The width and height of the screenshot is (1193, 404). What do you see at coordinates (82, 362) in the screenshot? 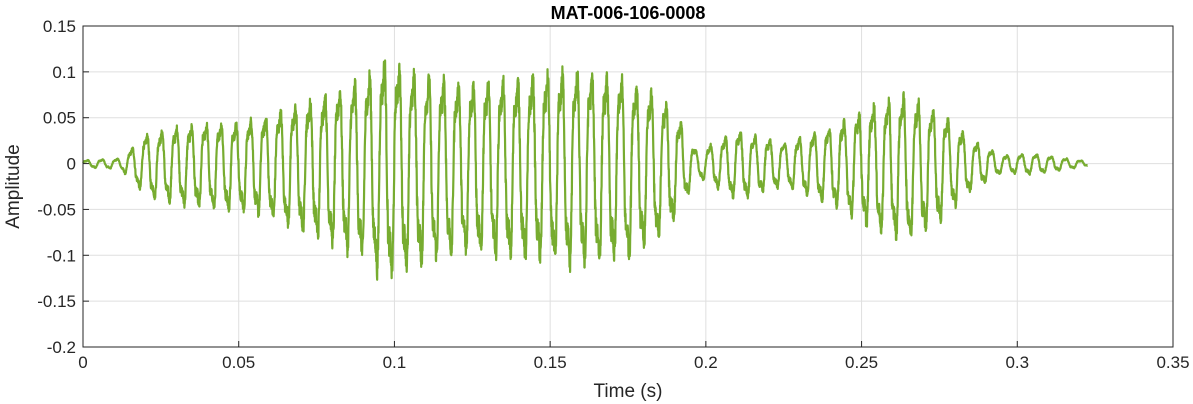
I see `x-tick-label: 0` at bounding box center [82, 362].